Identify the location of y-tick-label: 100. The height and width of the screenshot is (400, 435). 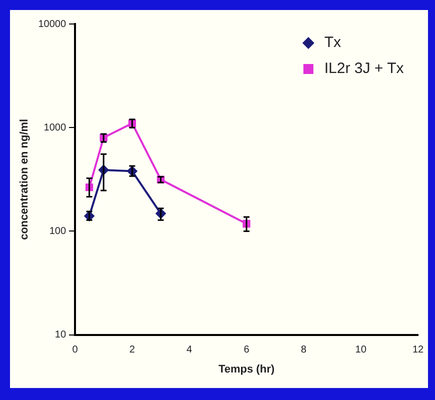
(57, 231).